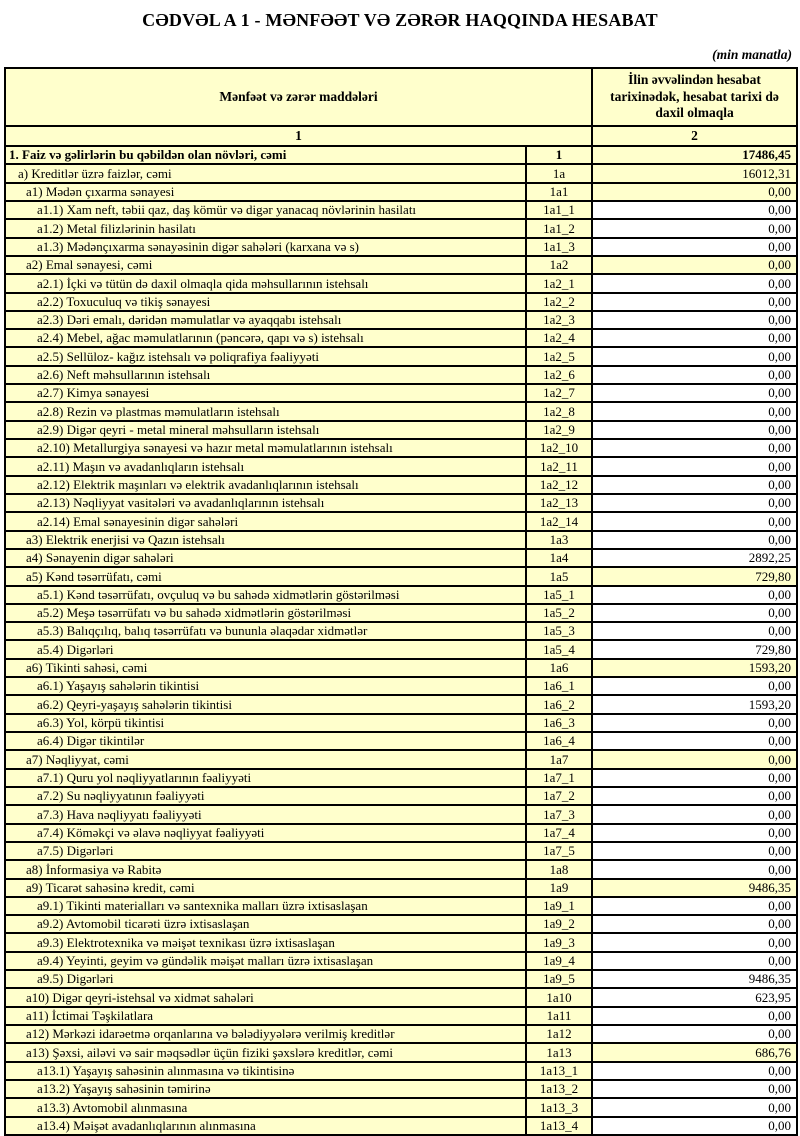  Describe the element at coordinates (559, 869) in the screenshot. I see `row-code: 1a8` at that location.